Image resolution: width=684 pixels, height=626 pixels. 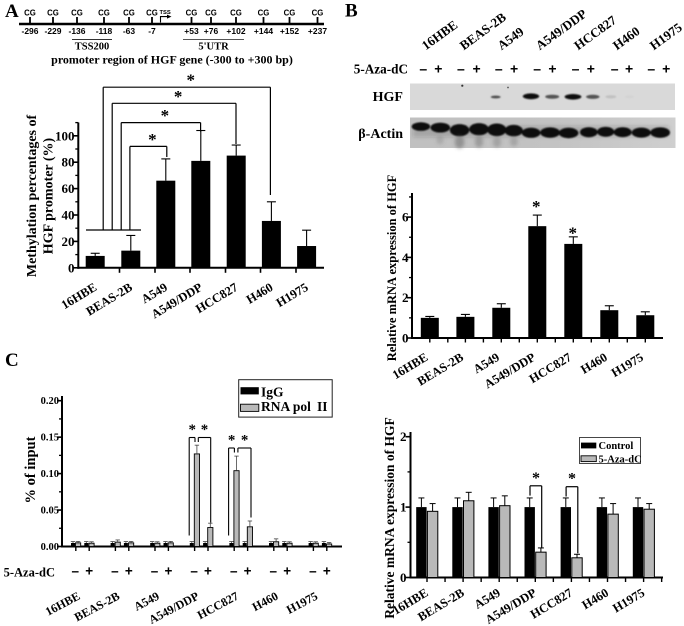 I want to click on svg-text: TSS, so click(x=165, y=13).